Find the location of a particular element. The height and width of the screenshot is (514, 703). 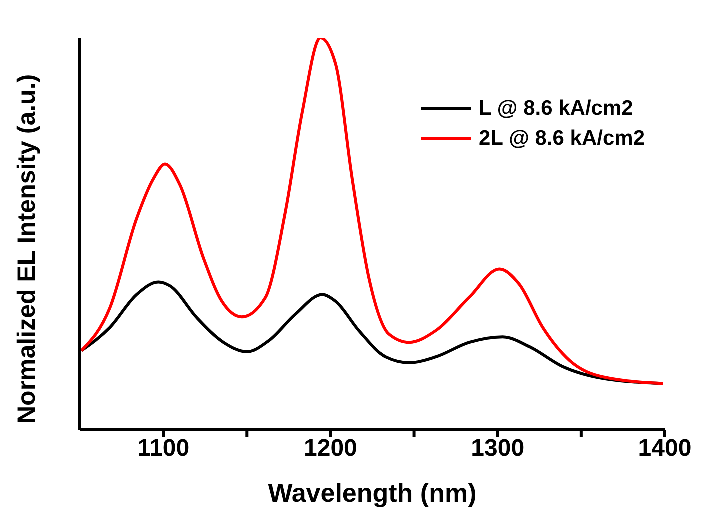

x-tick-label: 1100 is located at coordinates (164, 448).